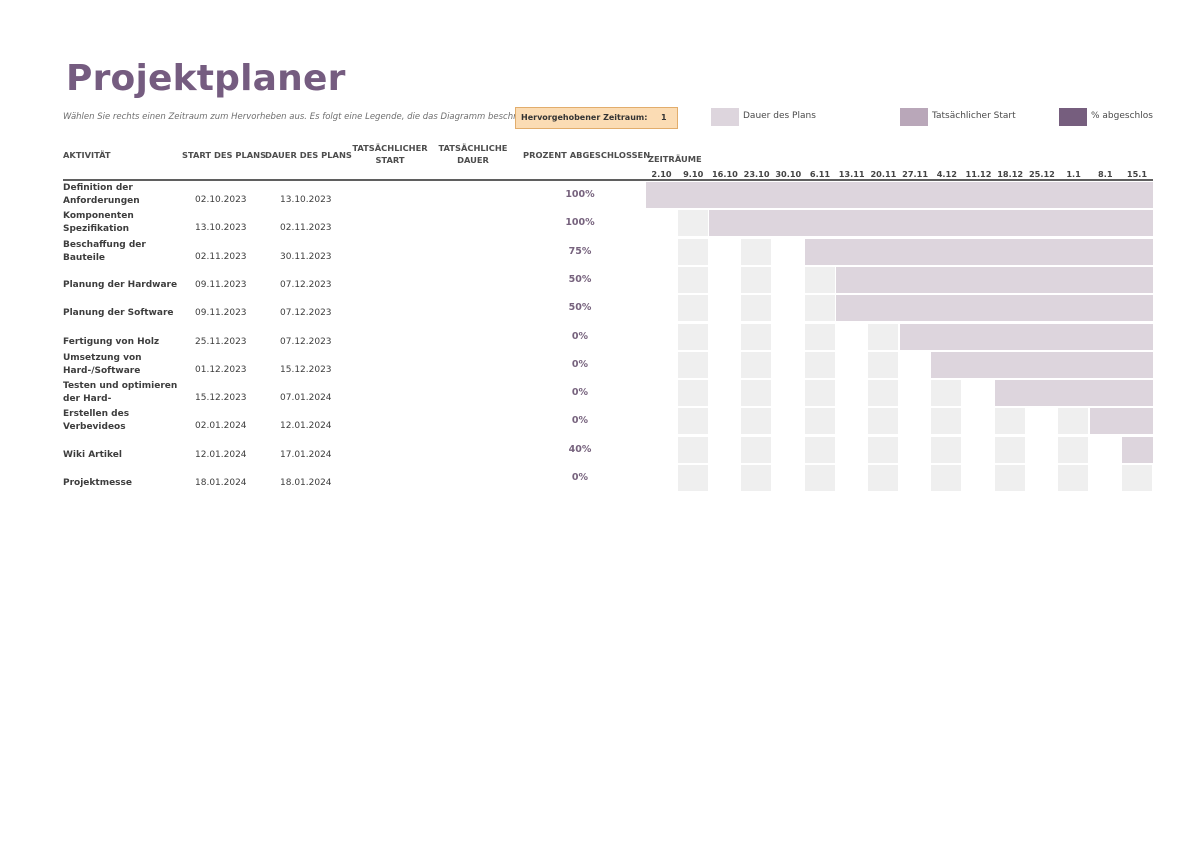 The image size is (1200, 848). What do you see at coordinates (1041, 174) in the screenshot?
I see `period-label: 25.12` at bounding box center [1041, 174].